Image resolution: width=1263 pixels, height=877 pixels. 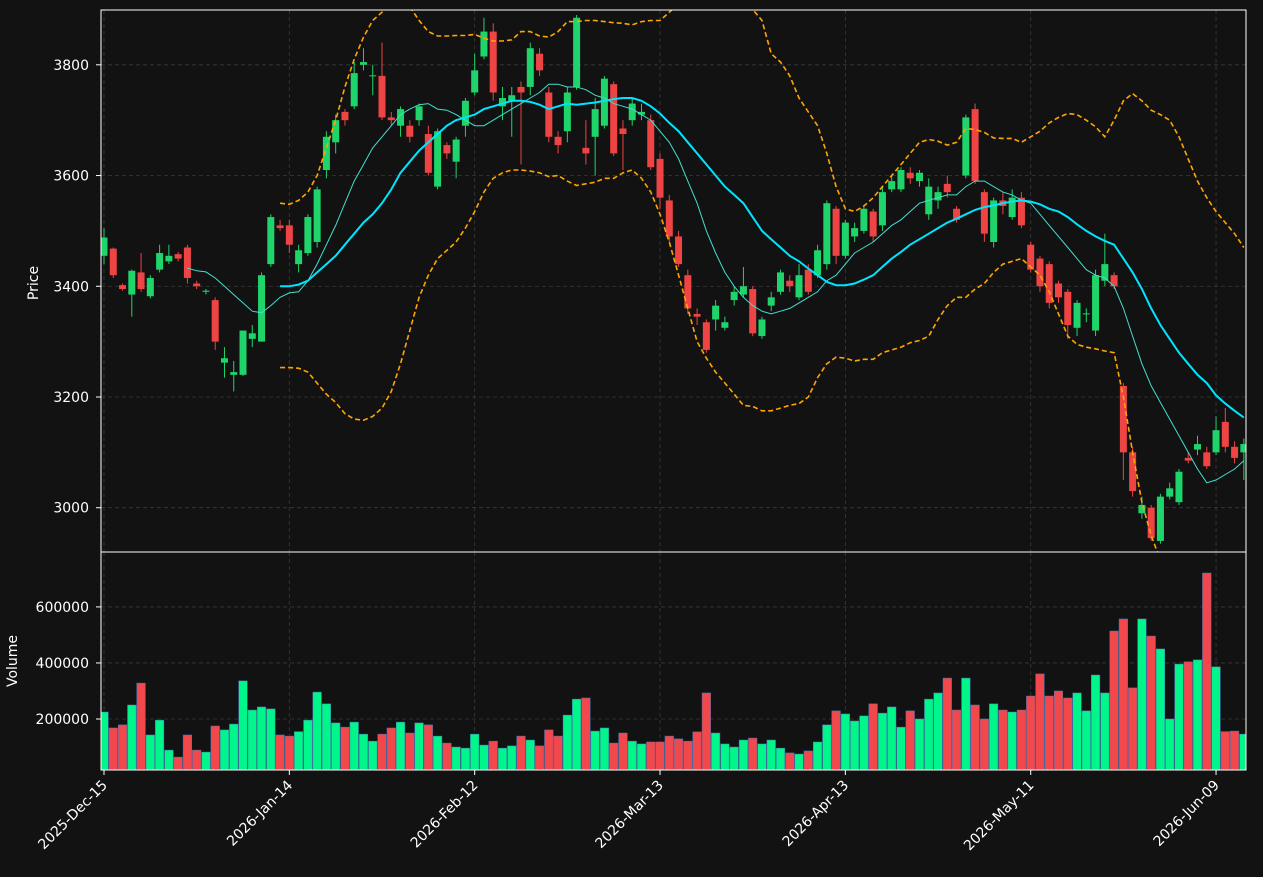 What do you see at coordinates (13, 661) in the screenshot?
I see `y-axis-label: Volume` at bounding box center [13, 661].